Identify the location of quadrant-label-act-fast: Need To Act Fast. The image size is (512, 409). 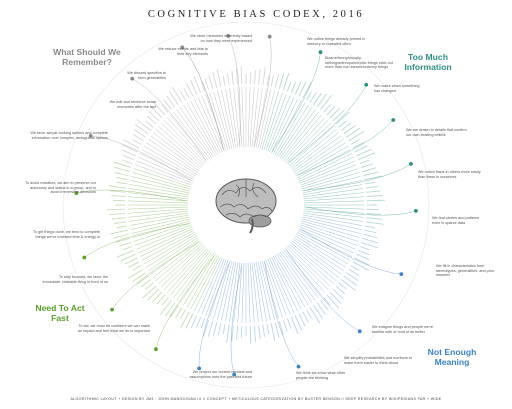
(60, 313).